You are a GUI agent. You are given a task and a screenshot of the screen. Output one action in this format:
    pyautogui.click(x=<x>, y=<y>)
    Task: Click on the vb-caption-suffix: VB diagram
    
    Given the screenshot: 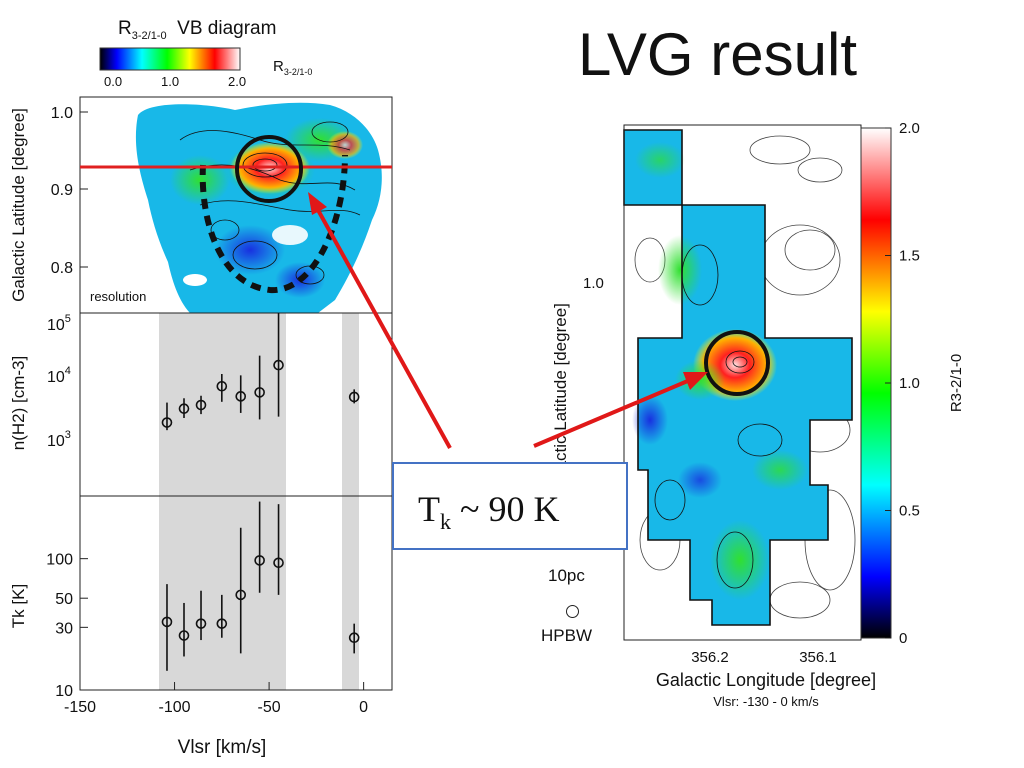 What is the action you would take?
    pyautogui.click(x=227, y=28)
    